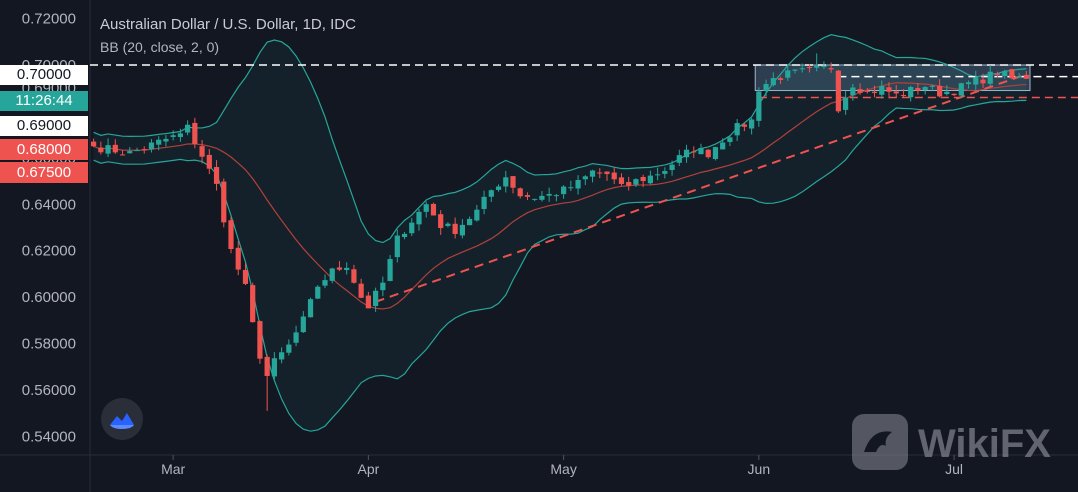  What do you see at coordinates (984, 444) in the screenshot?
I see `watermark-text: WikiFX` at bounding box center [984, 444].